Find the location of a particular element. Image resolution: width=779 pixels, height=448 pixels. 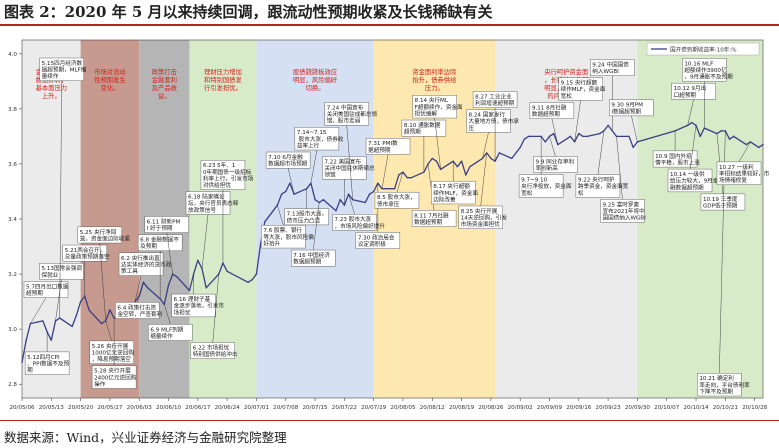

annotation: 7.10 6月金融数据超市场预期 is located at coordinates (288, 173).